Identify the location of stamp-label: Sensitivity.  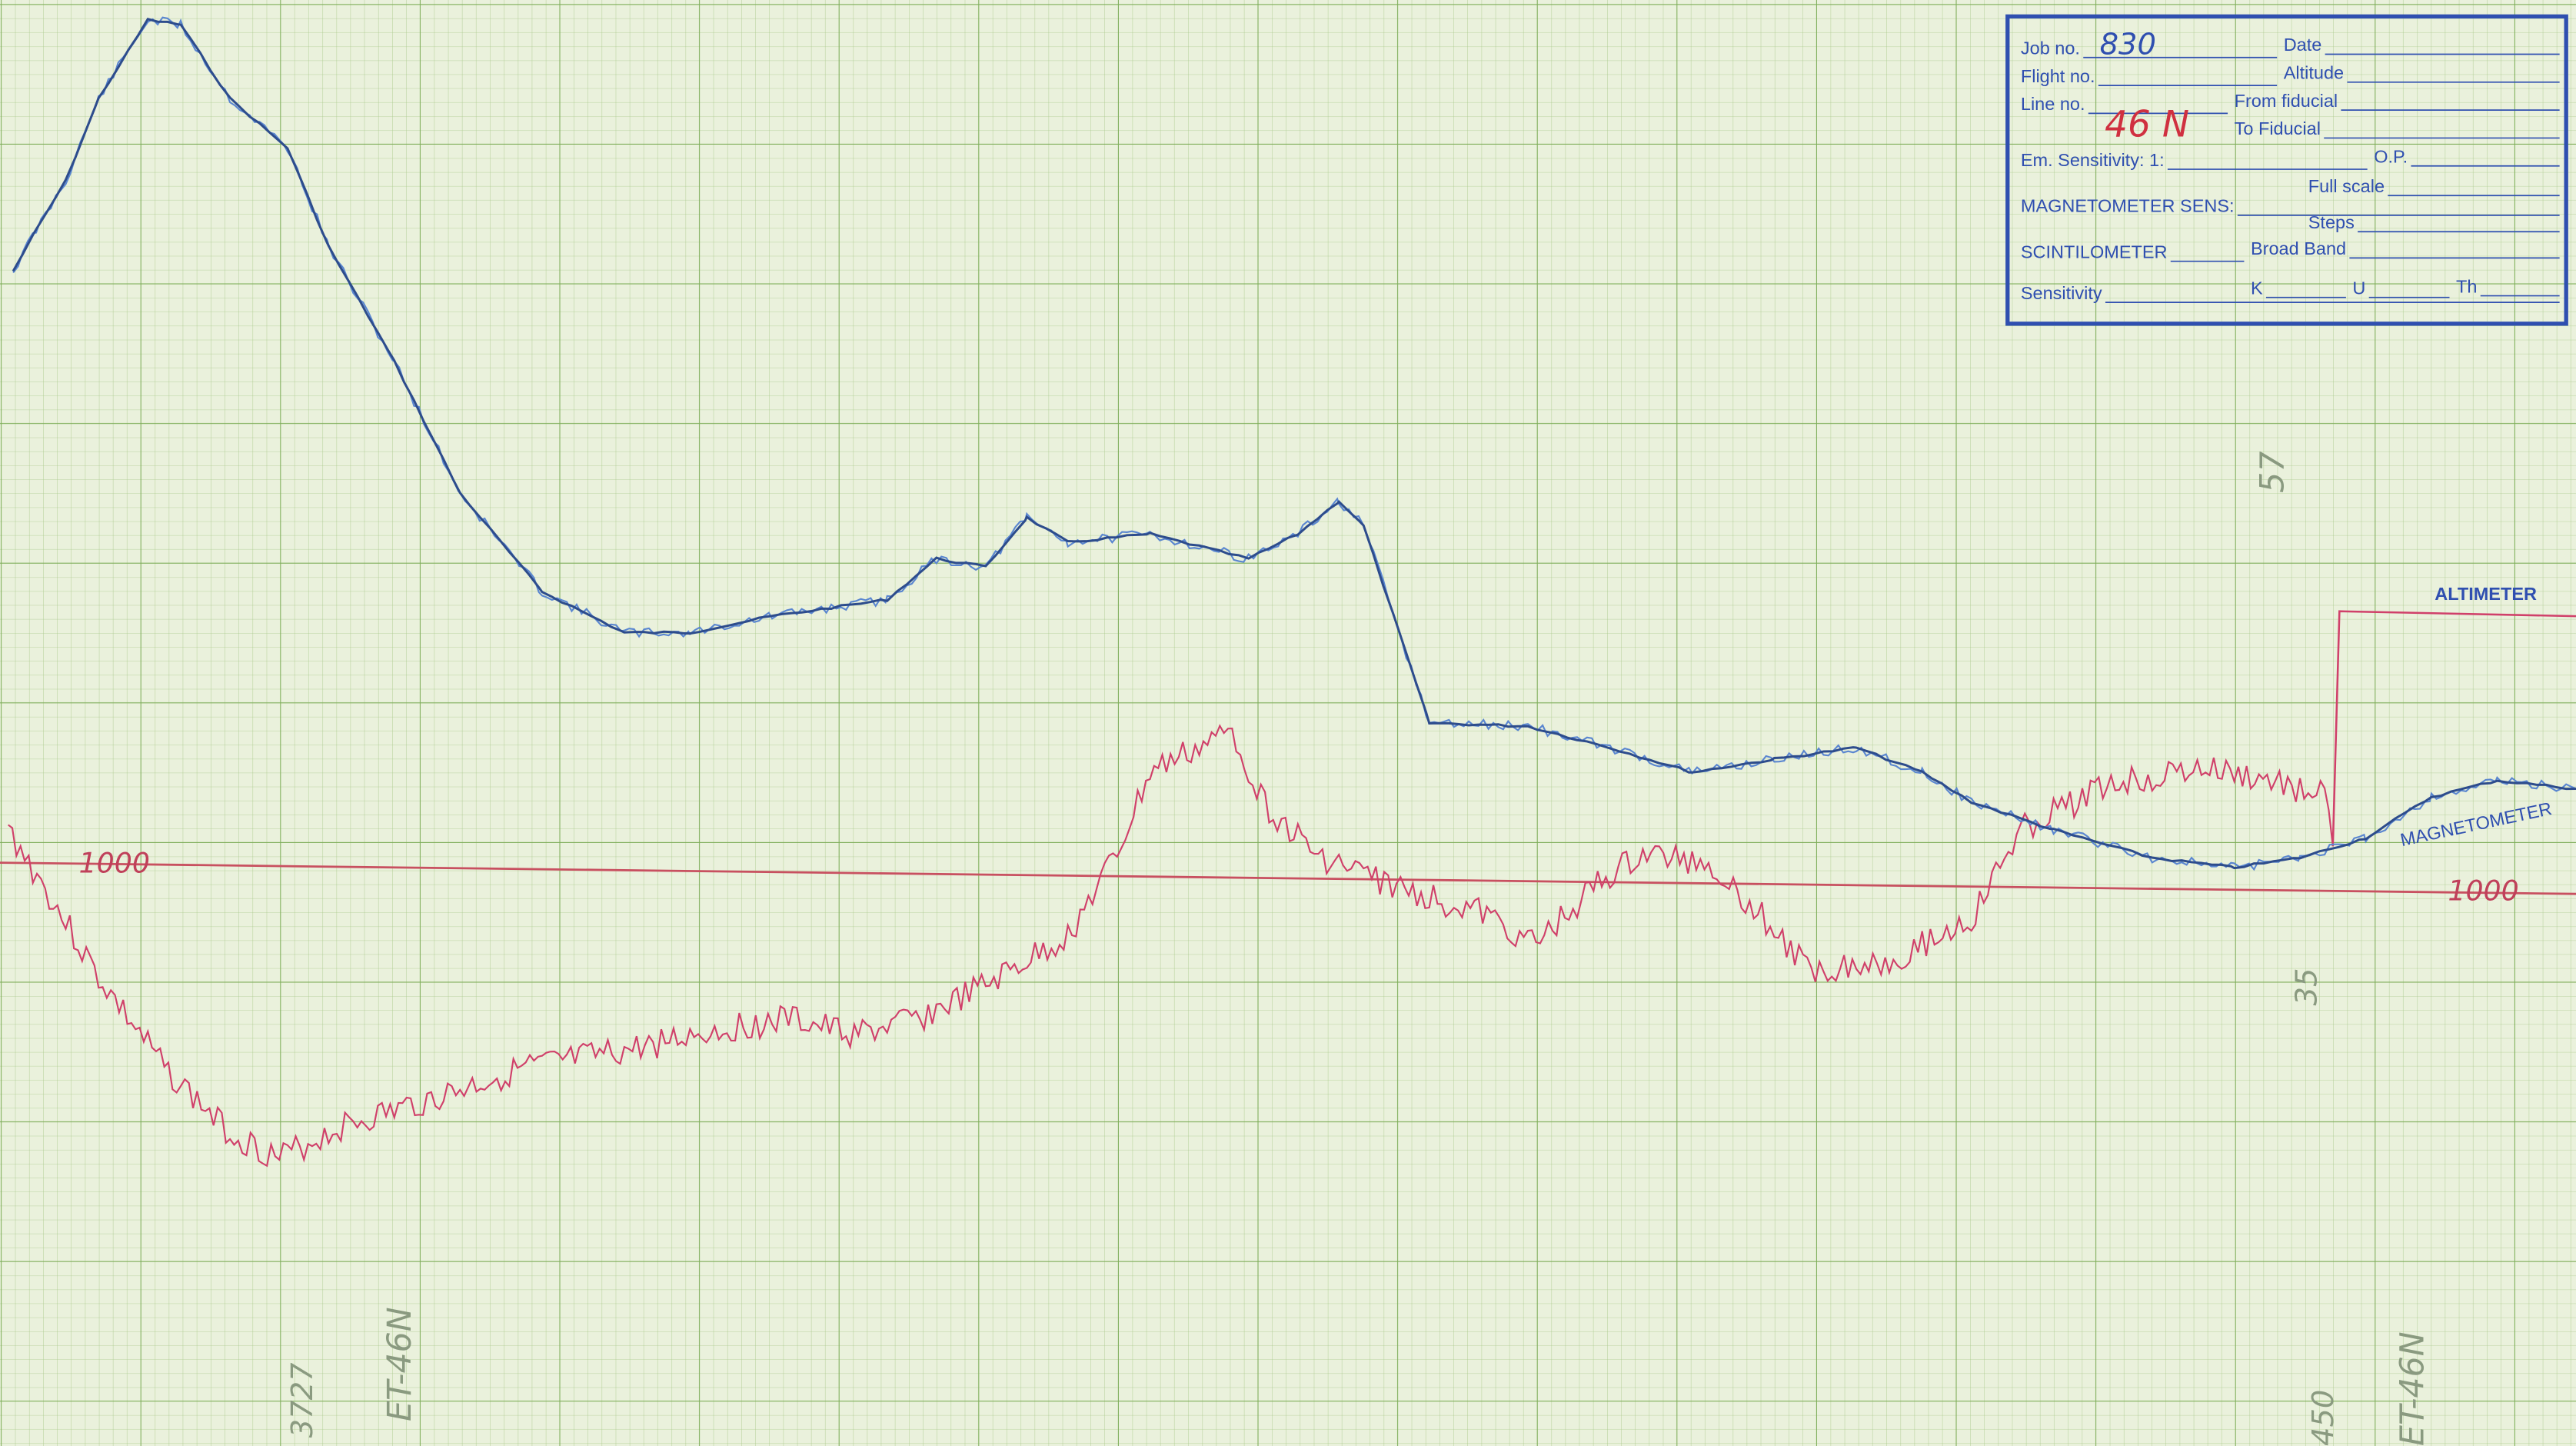
(2061, 293).